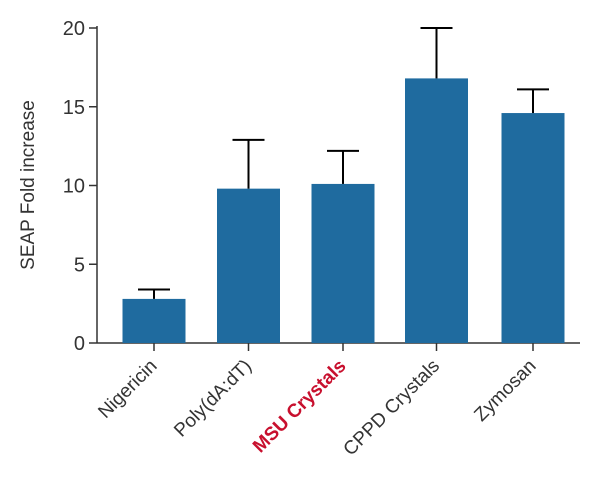 The width and height of the screenshot is (591, 481). What do you see at coordinates (505, 391) in the screenshot?
I see `x-tick-label: Zymosan` at bounding box center [505, 391].